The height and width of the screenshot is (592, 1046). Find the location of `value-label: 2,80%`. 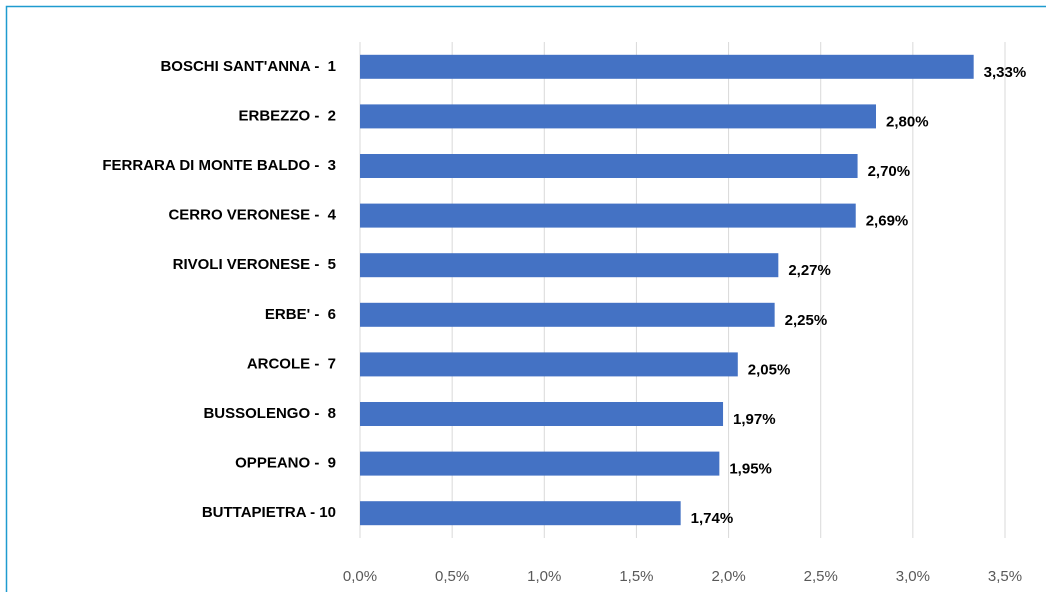

value-label: 2,80% is located at coordinates (907, 121).